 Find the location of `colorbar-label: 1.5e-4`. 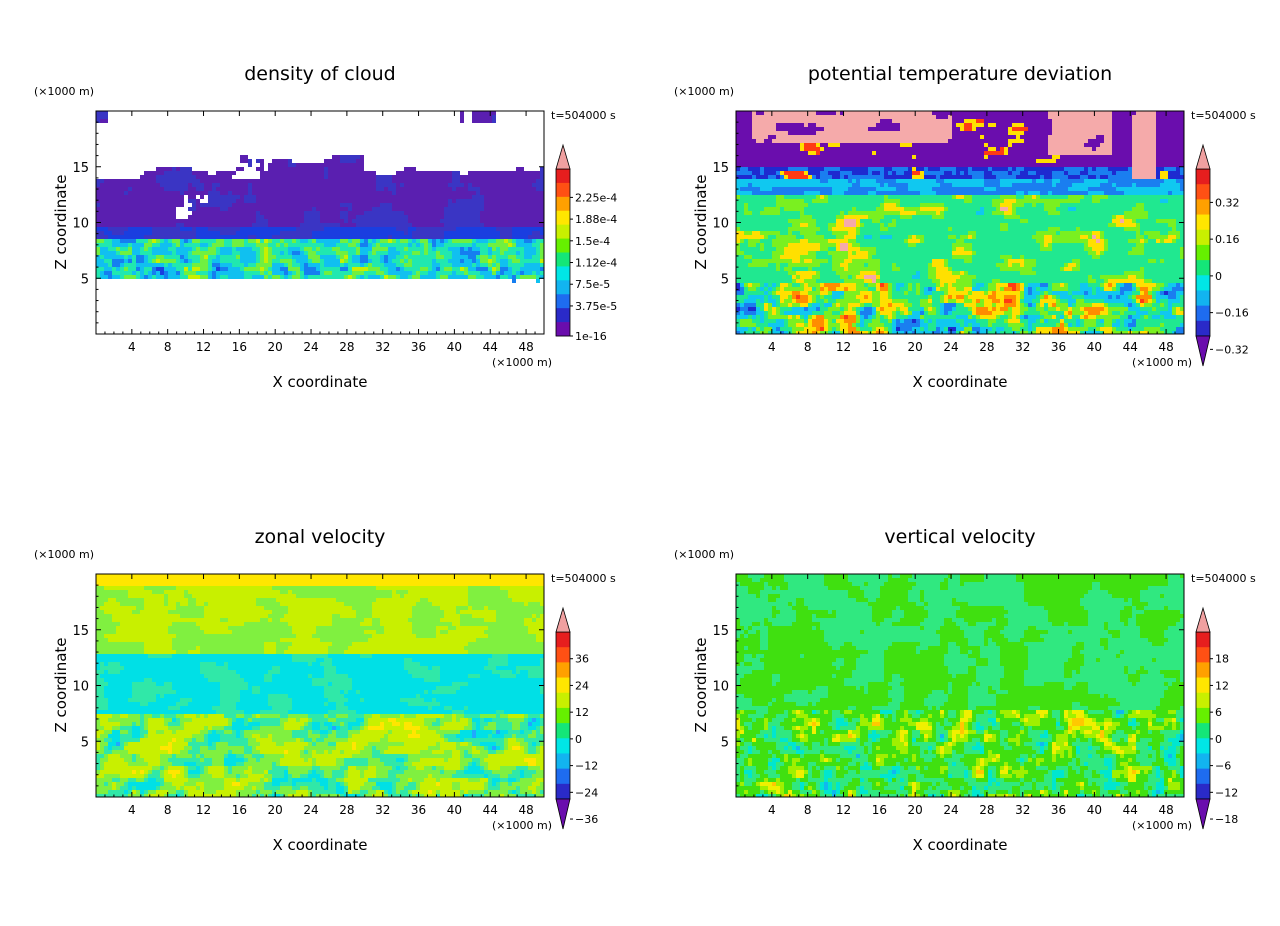

colorbar-label: 1.5e-4 is located at coordinates (592, 241).